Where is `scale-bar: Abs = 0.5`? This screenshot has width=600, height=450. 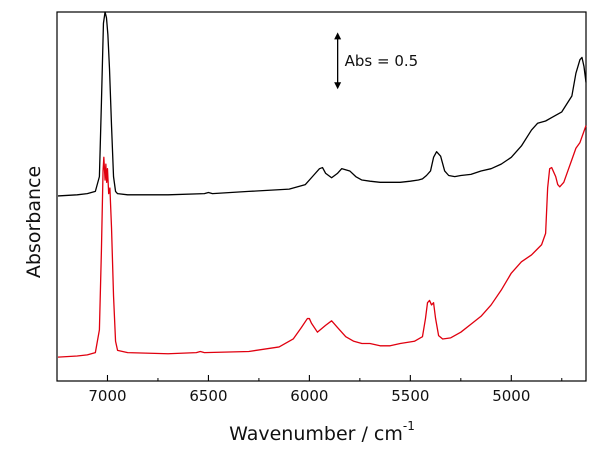 scale-bar: Abs = 0.5 is located at coordinates (376, 61).